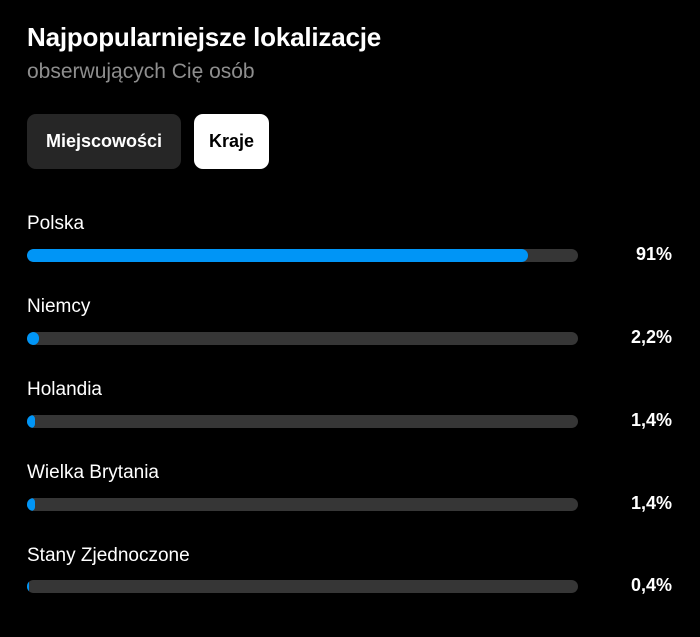  Describe the element at coordinates (64, 389) in the screenshot. I see `location-name: Holandia` at that location.